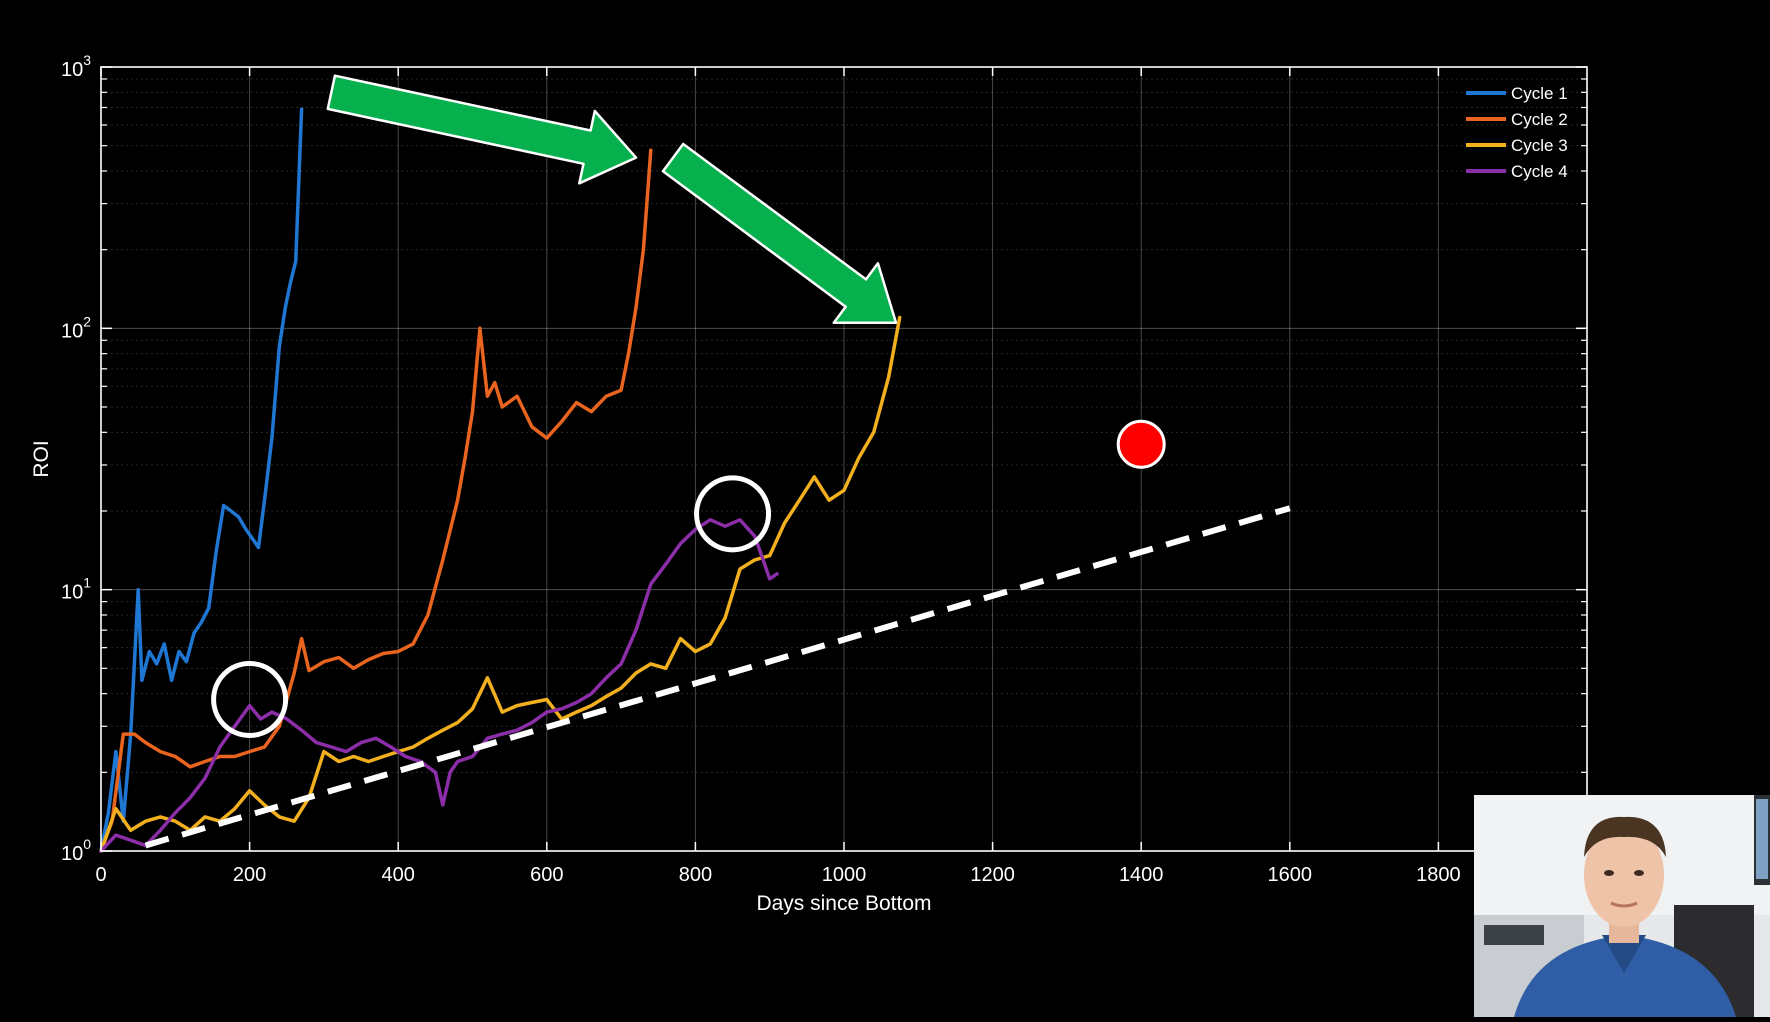 This screenshot has width=1770, height=1022. I want to click on red-marker, so click(1141, 444).